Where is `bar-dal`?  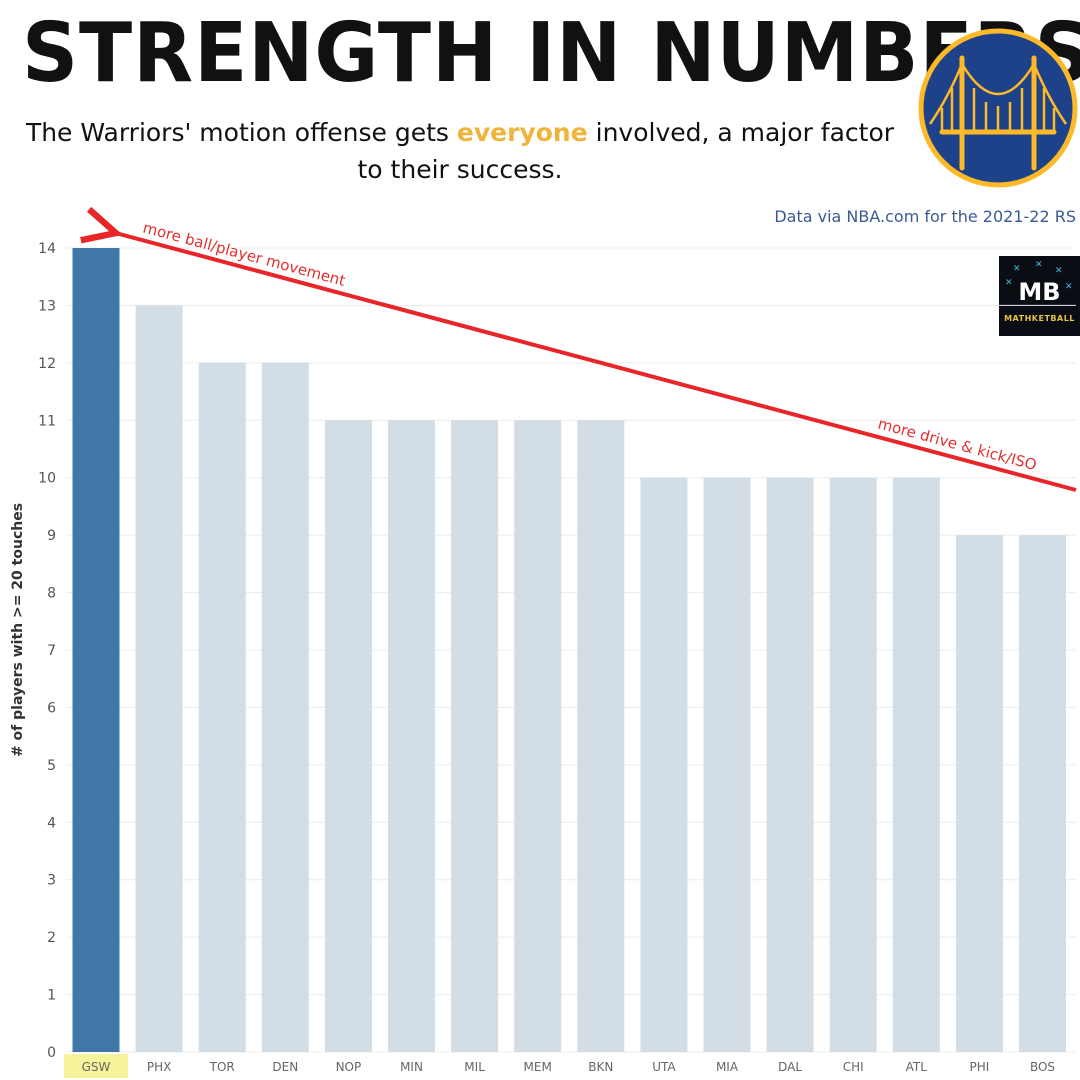 bar-dal is located at coordinates (790, 764).